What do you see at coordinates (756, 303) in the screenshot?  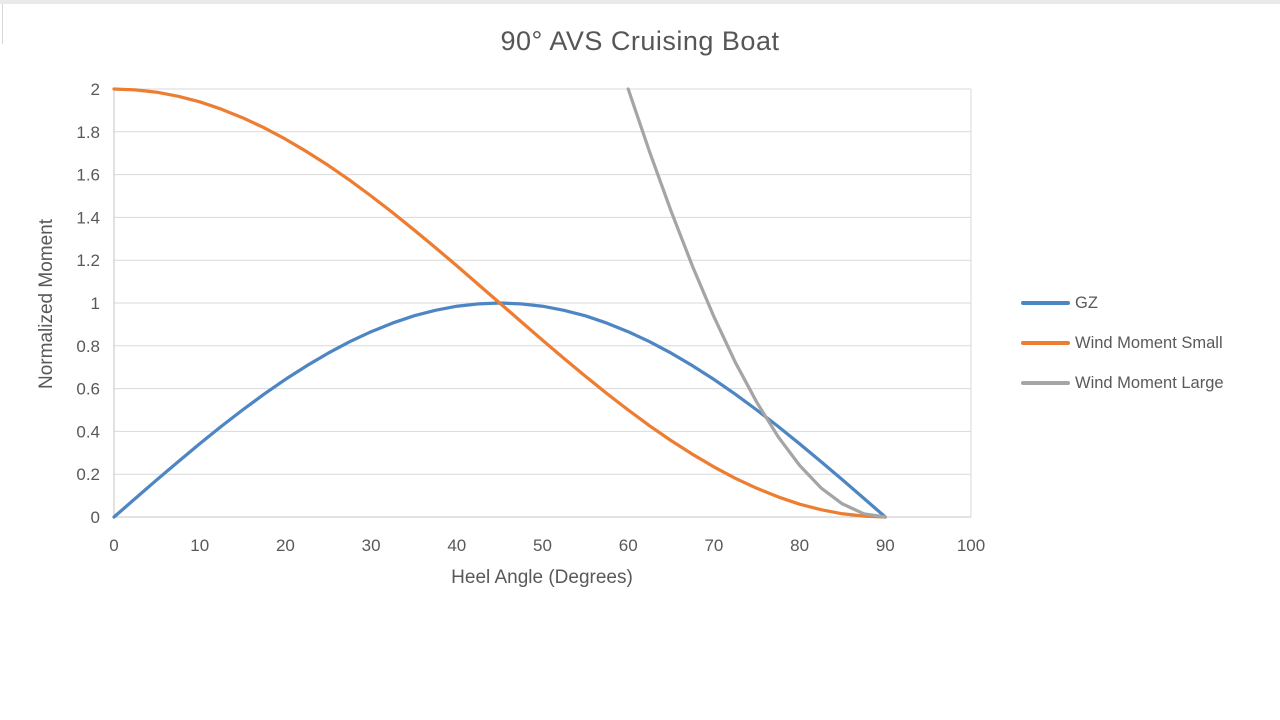 I see `series-line-wind-moment-large` at bounding box center [756, 303].